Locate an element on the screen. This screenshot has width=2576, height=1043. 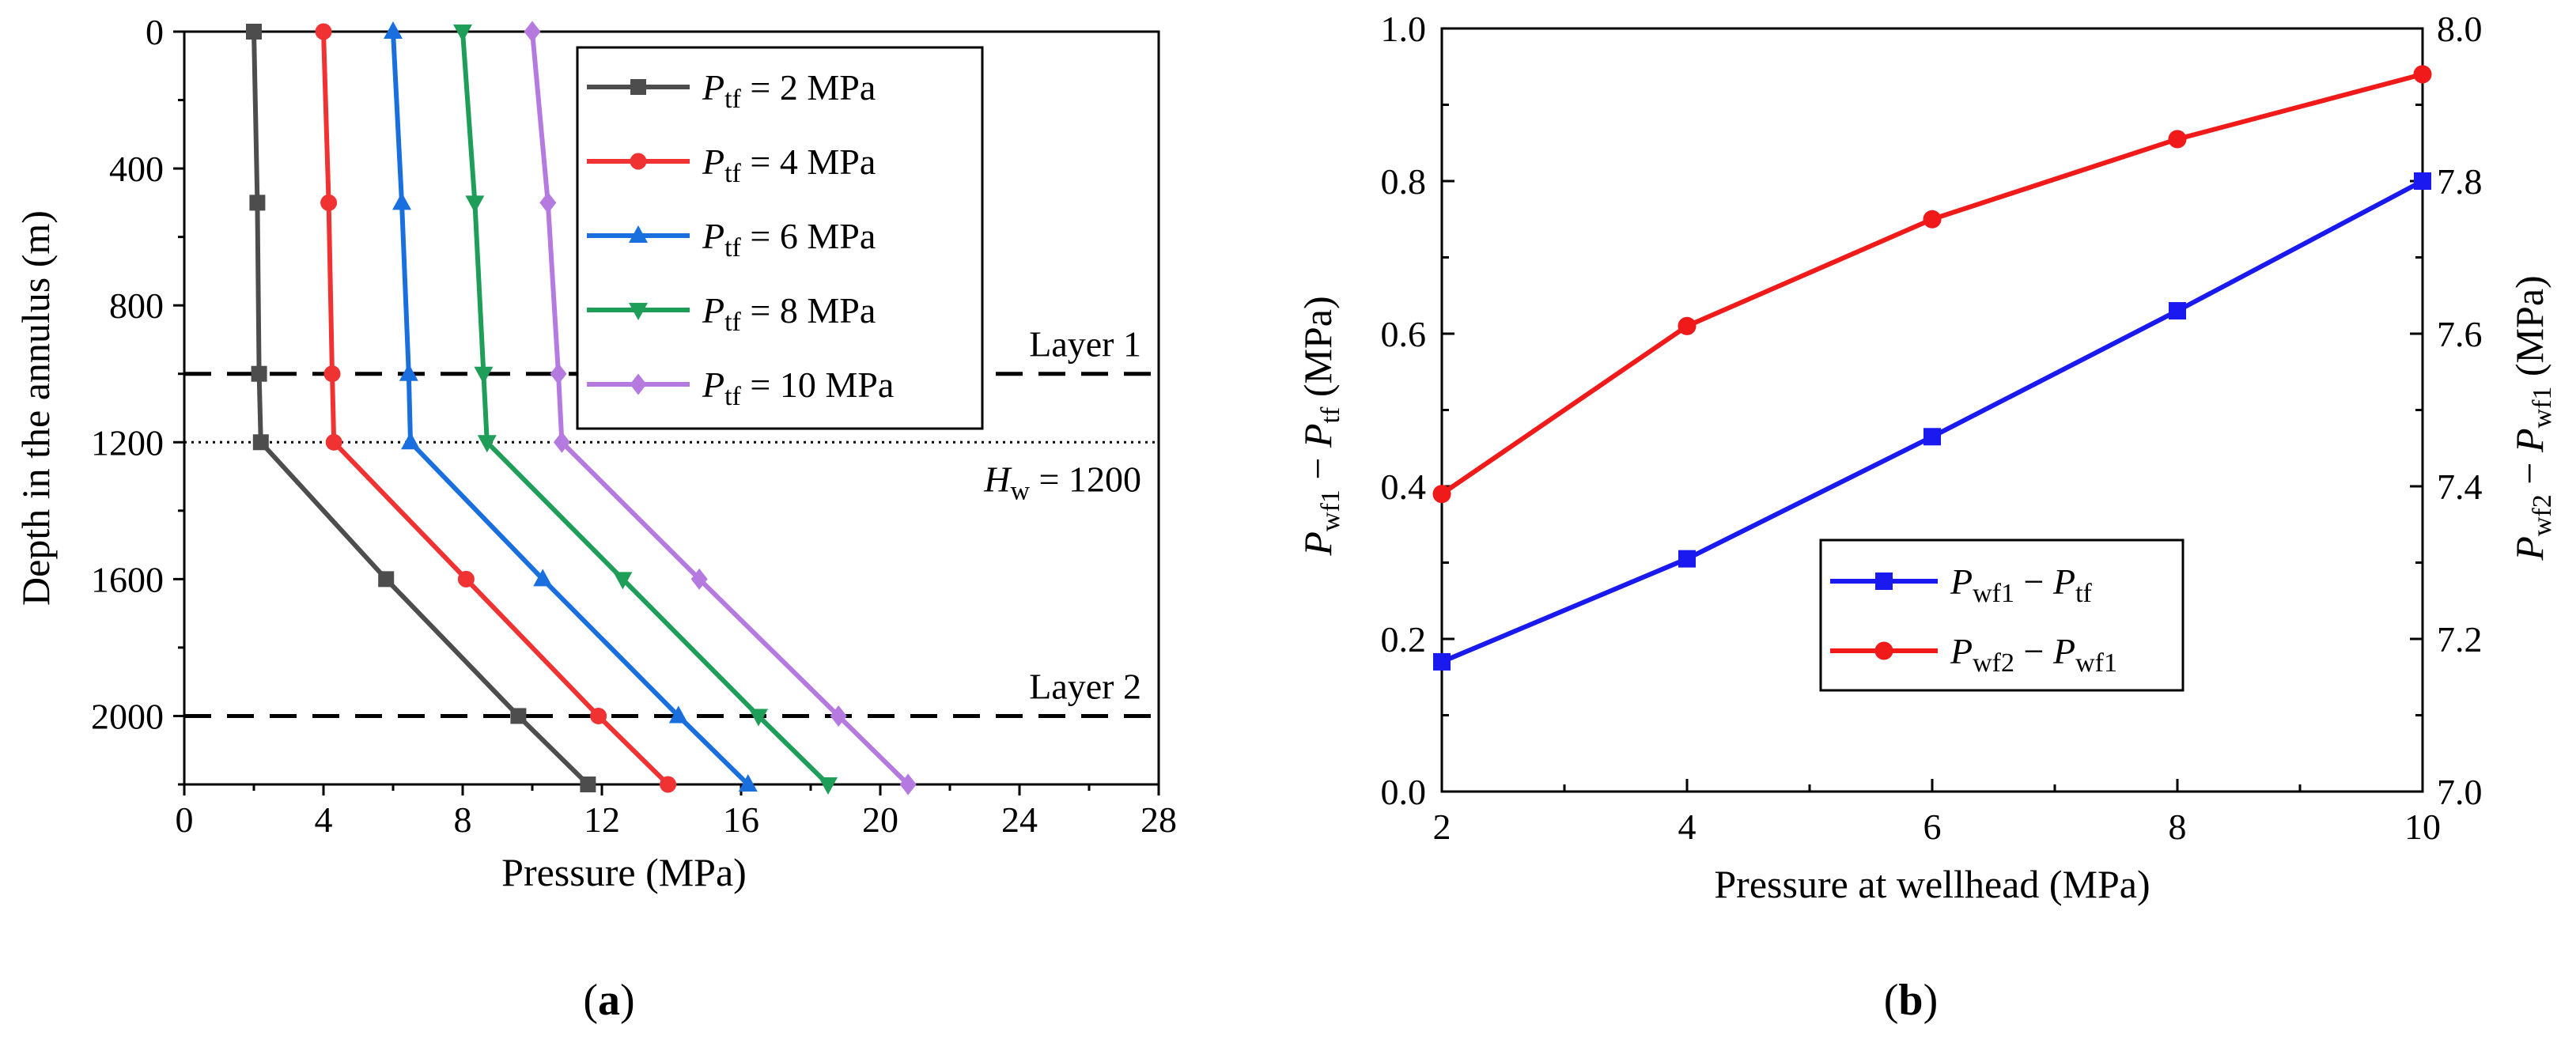
y-tick-label-a-3: 1200 is located at coordinates (128, 442).